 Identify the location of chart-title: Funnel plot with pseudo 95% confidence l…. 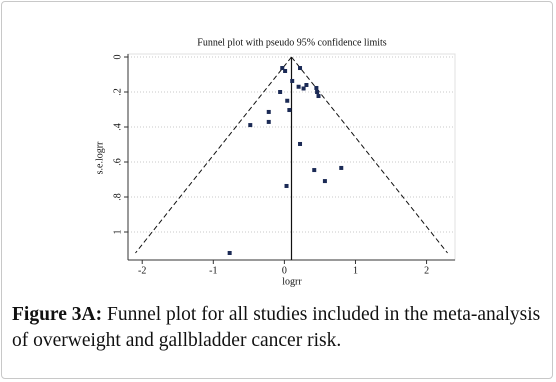
(292, 42).